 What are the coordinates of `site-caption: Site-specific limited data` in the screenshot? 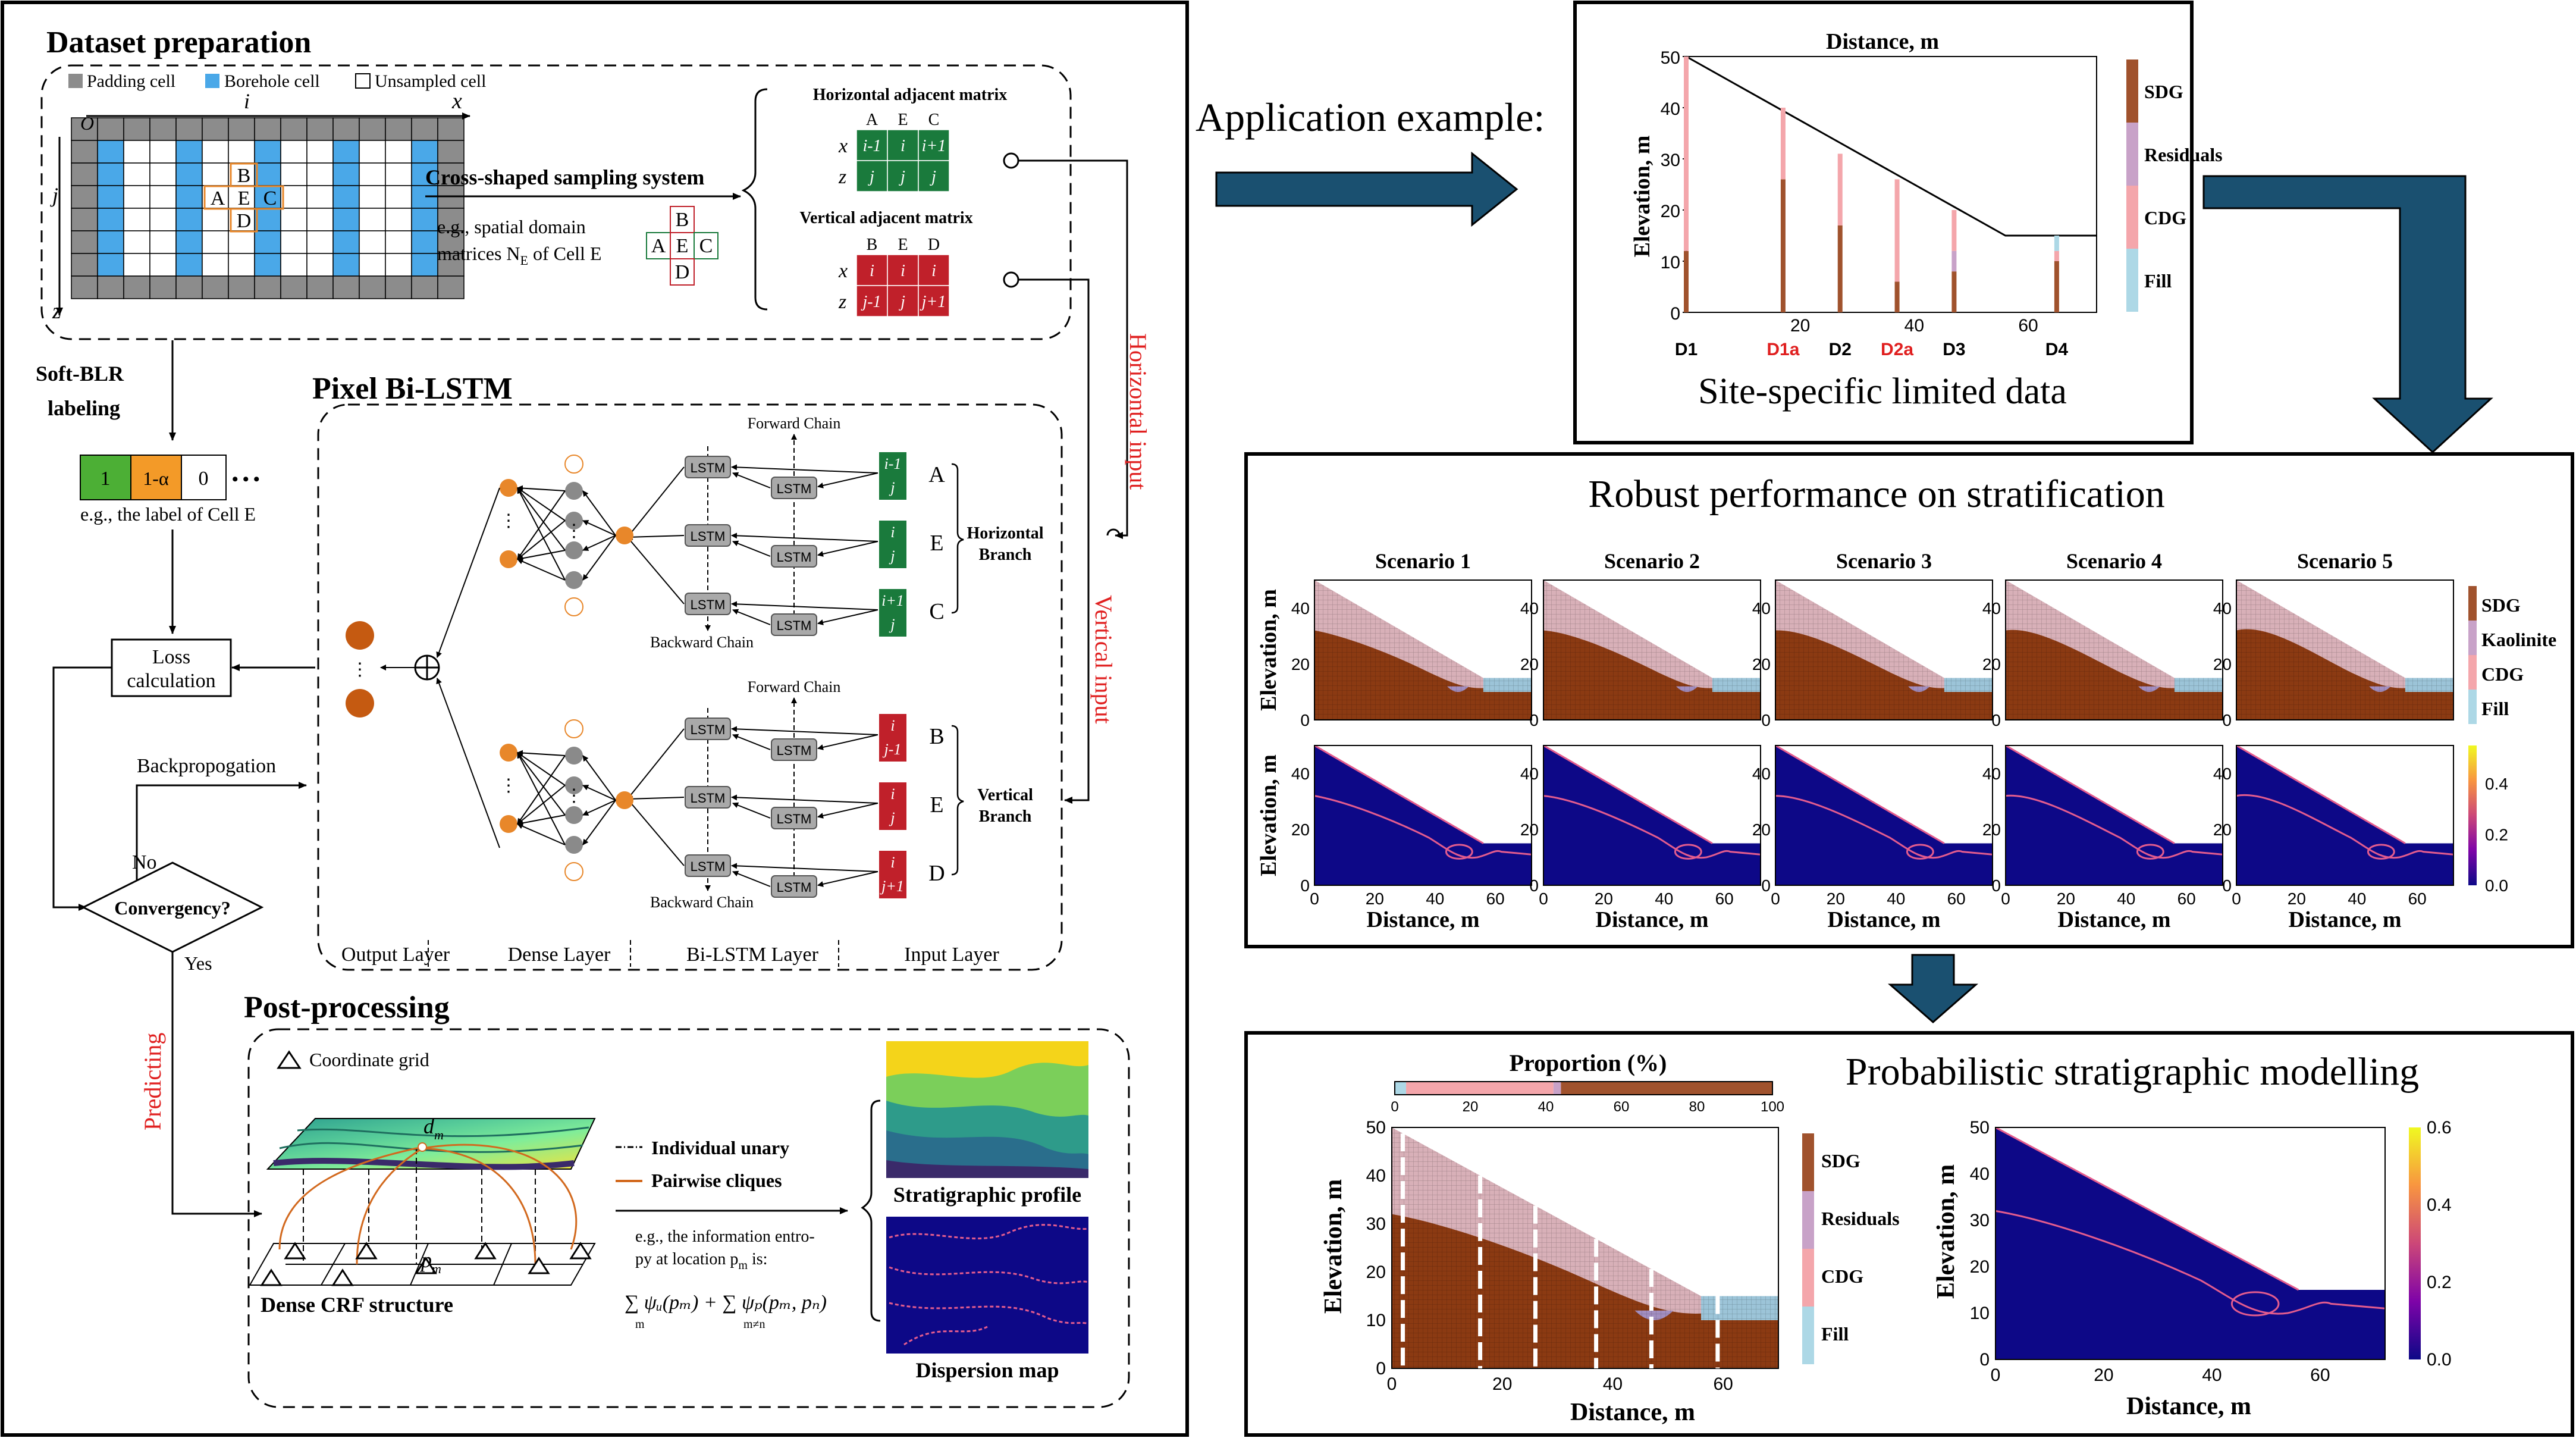 It's located at (1882, 391).